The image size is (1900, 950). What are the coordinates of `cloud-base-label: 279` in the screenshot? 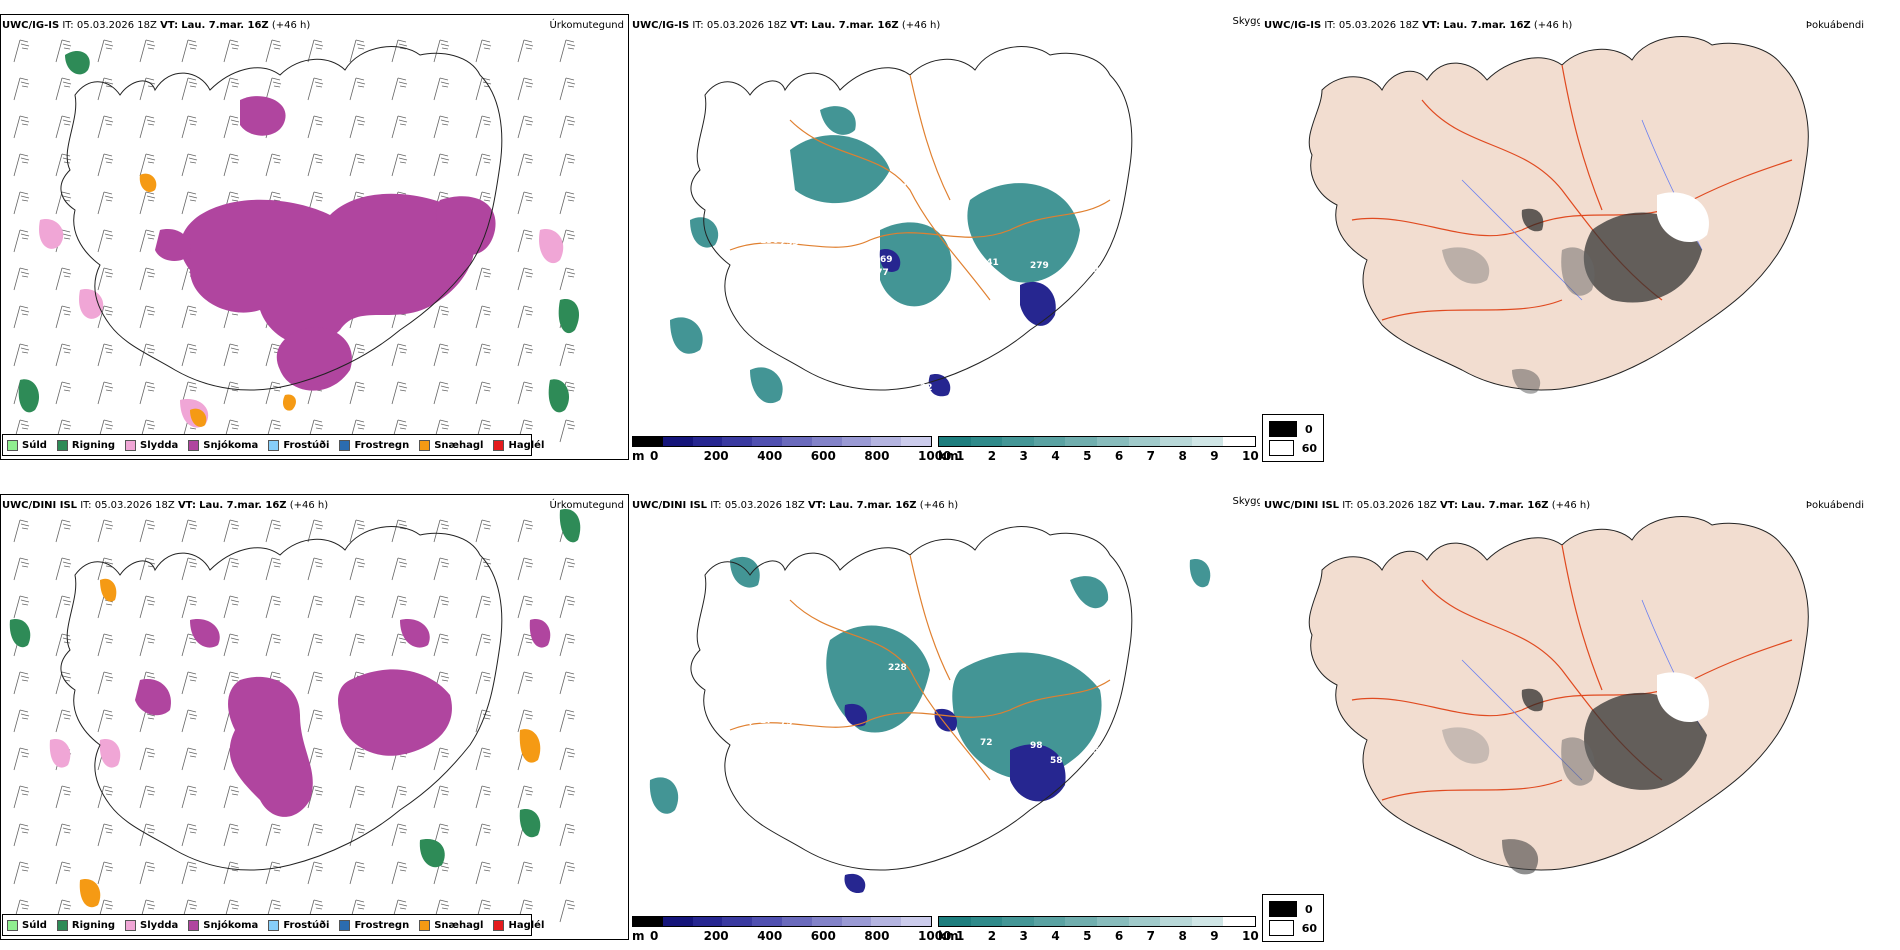 It's located at (1039, 266).